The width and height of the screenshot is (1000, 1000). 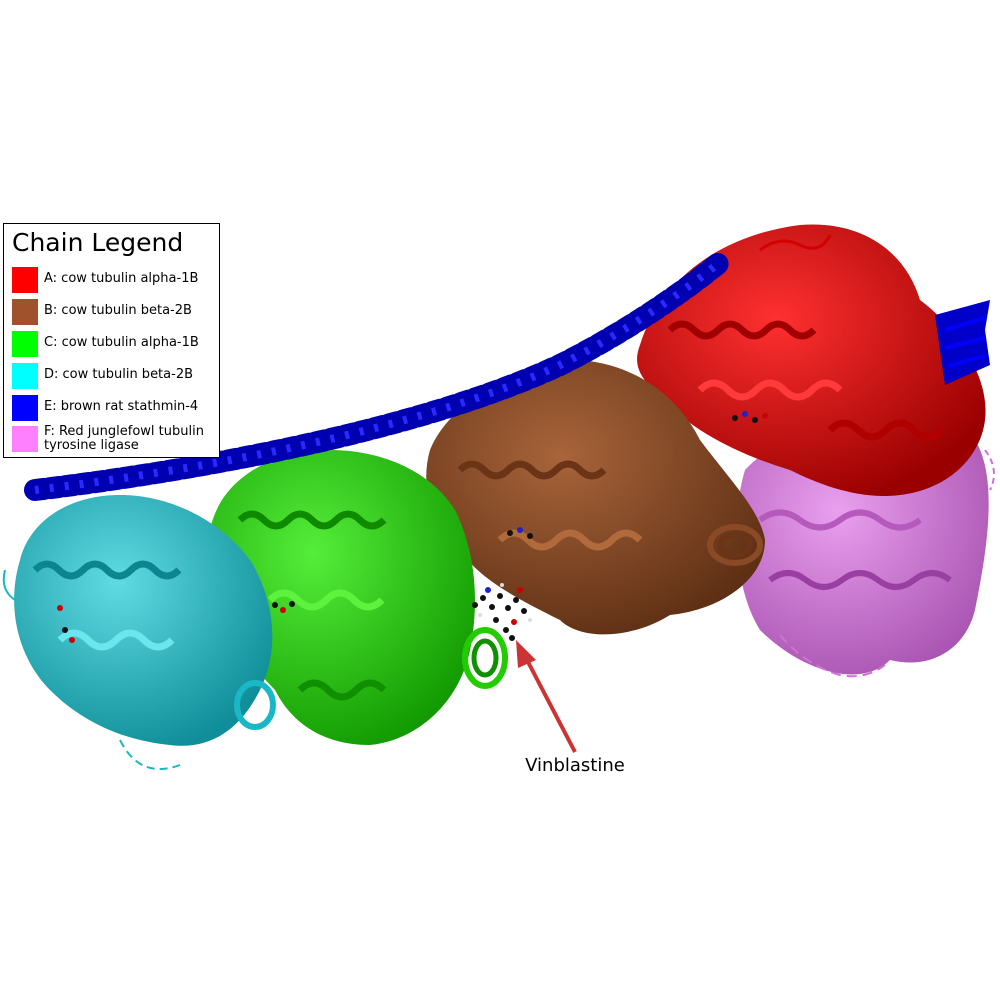 What do you see at coordinates (25, 344) in the screenshot?
I see `legend-swatch-c` at bounding box center [25, 344].